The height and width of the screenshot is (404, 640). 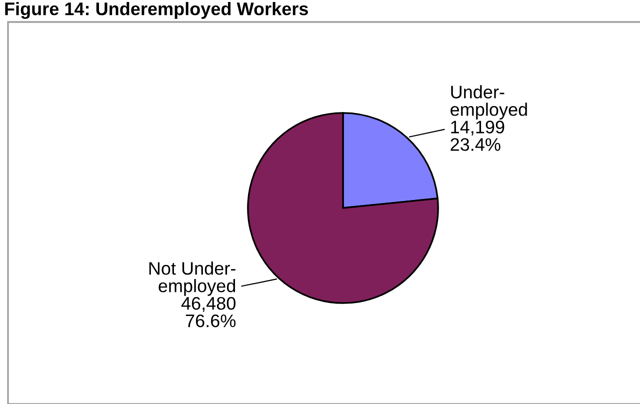 I want to click on data-label: 14,199 23.4%, so click(x=477, y=135).